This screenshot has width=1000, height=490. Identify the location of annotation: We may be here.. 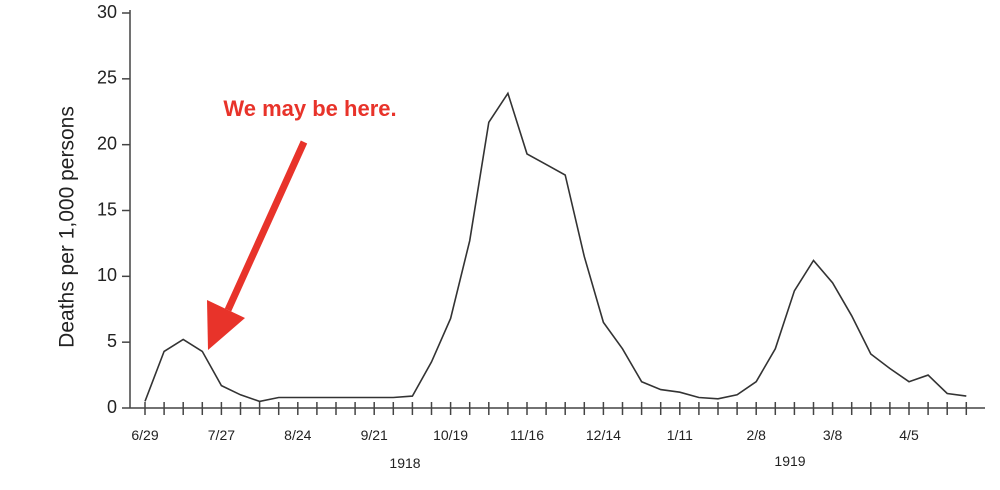
(309, 108).